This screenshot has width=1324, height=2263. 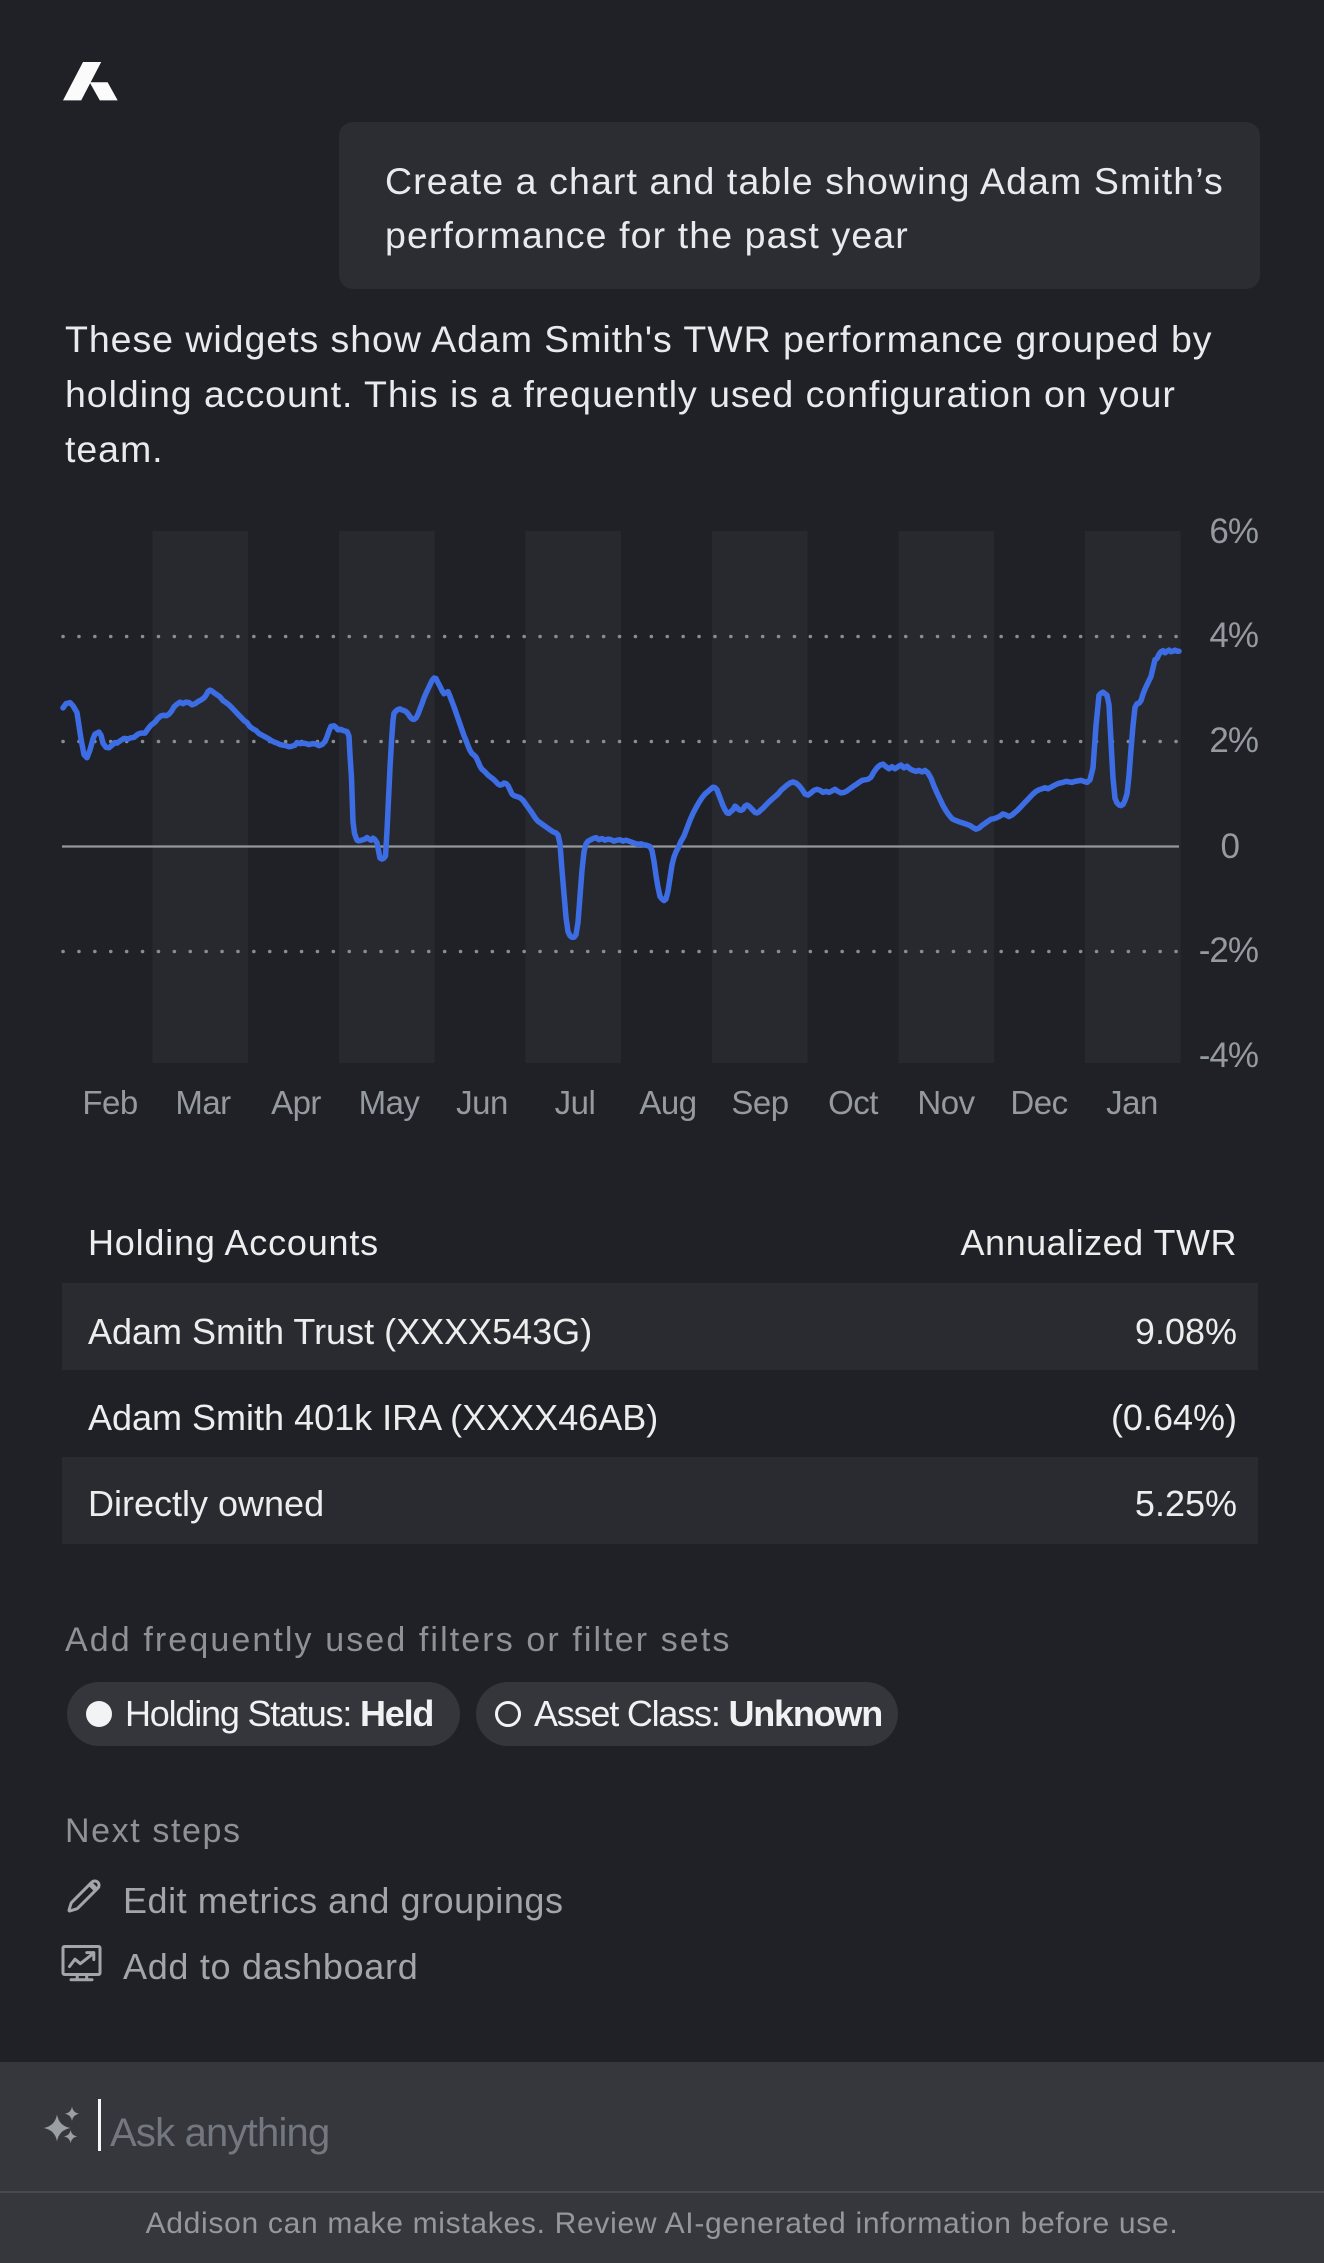 I want to click on svg-text: May, so click(x=390, y=1102).